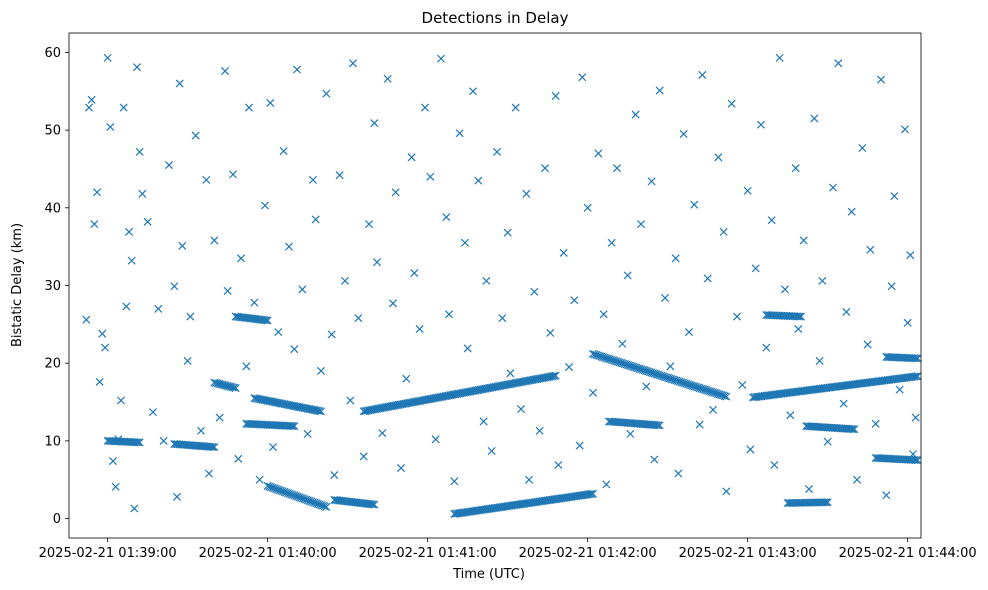  What do you see at coordinates (748, 553) in the screenshot?
I see `x-tick-label: 2025-02-21 01:43:00` at bounding box center [748, 553].